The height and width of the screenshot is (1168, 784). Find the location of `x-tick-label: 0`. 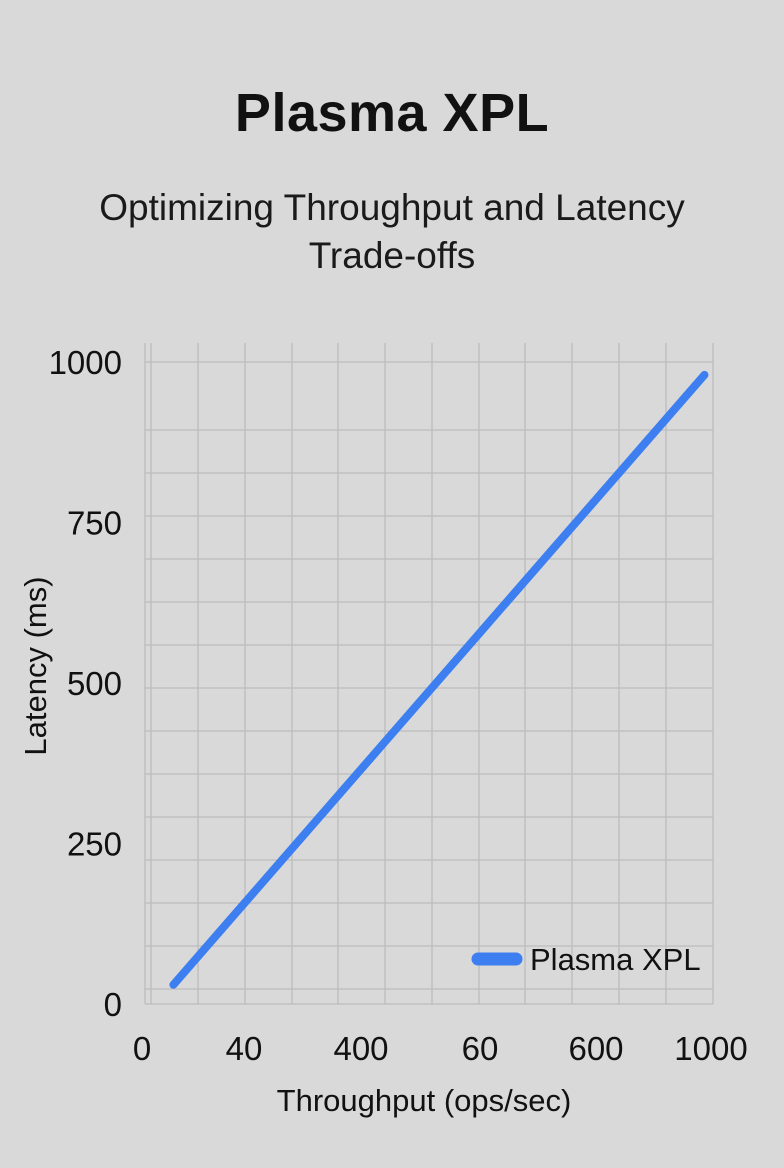

x-tick-label: 0 is located at coordinates (142, 1048).